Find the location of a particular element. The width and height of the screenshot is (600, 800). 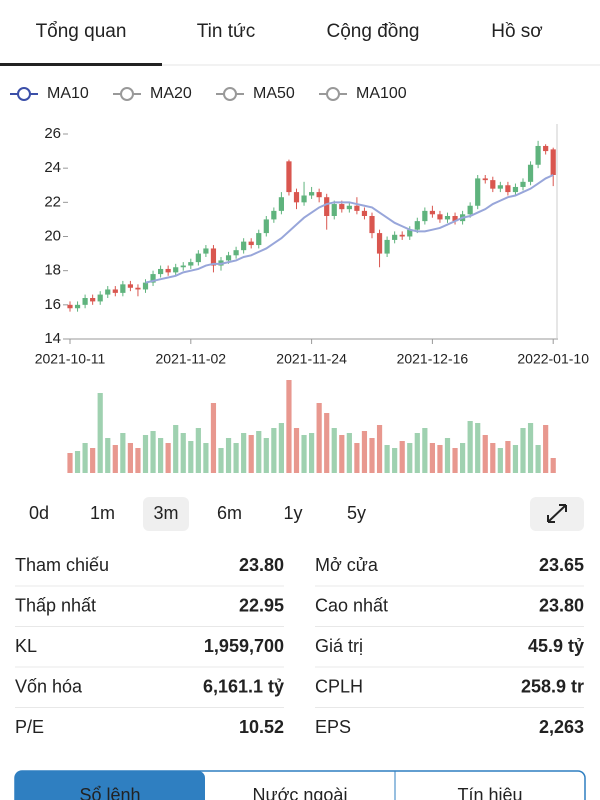

legend-label: MA50 is located at coordinates (274, 93).